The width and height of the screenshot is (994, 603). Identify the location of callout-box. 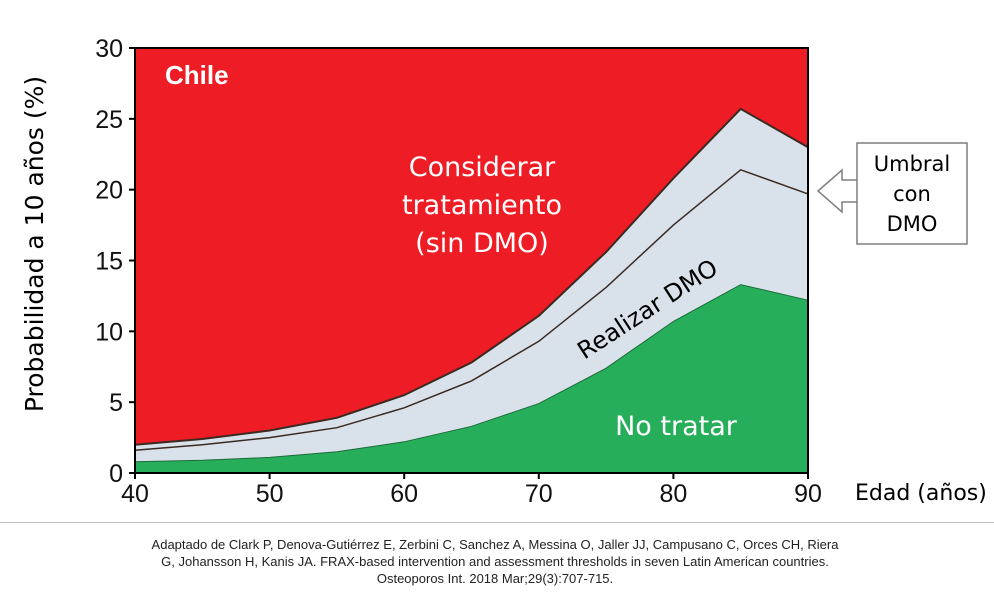
(912, 193).